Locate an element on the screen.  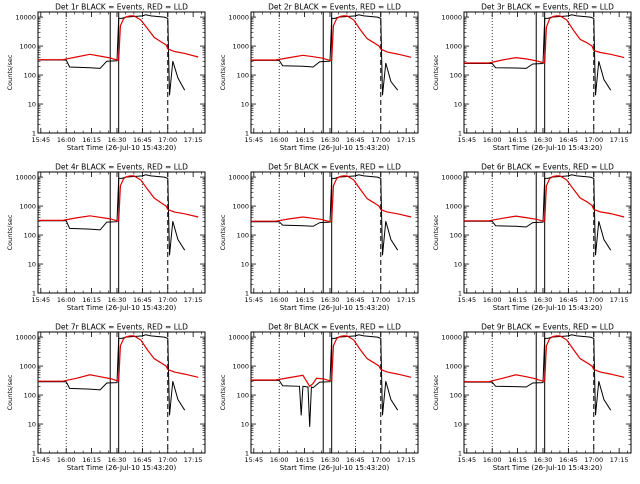
panel-title: Det 5r BLACK = Events, RED = LLD is located at coordinates (334, 167).